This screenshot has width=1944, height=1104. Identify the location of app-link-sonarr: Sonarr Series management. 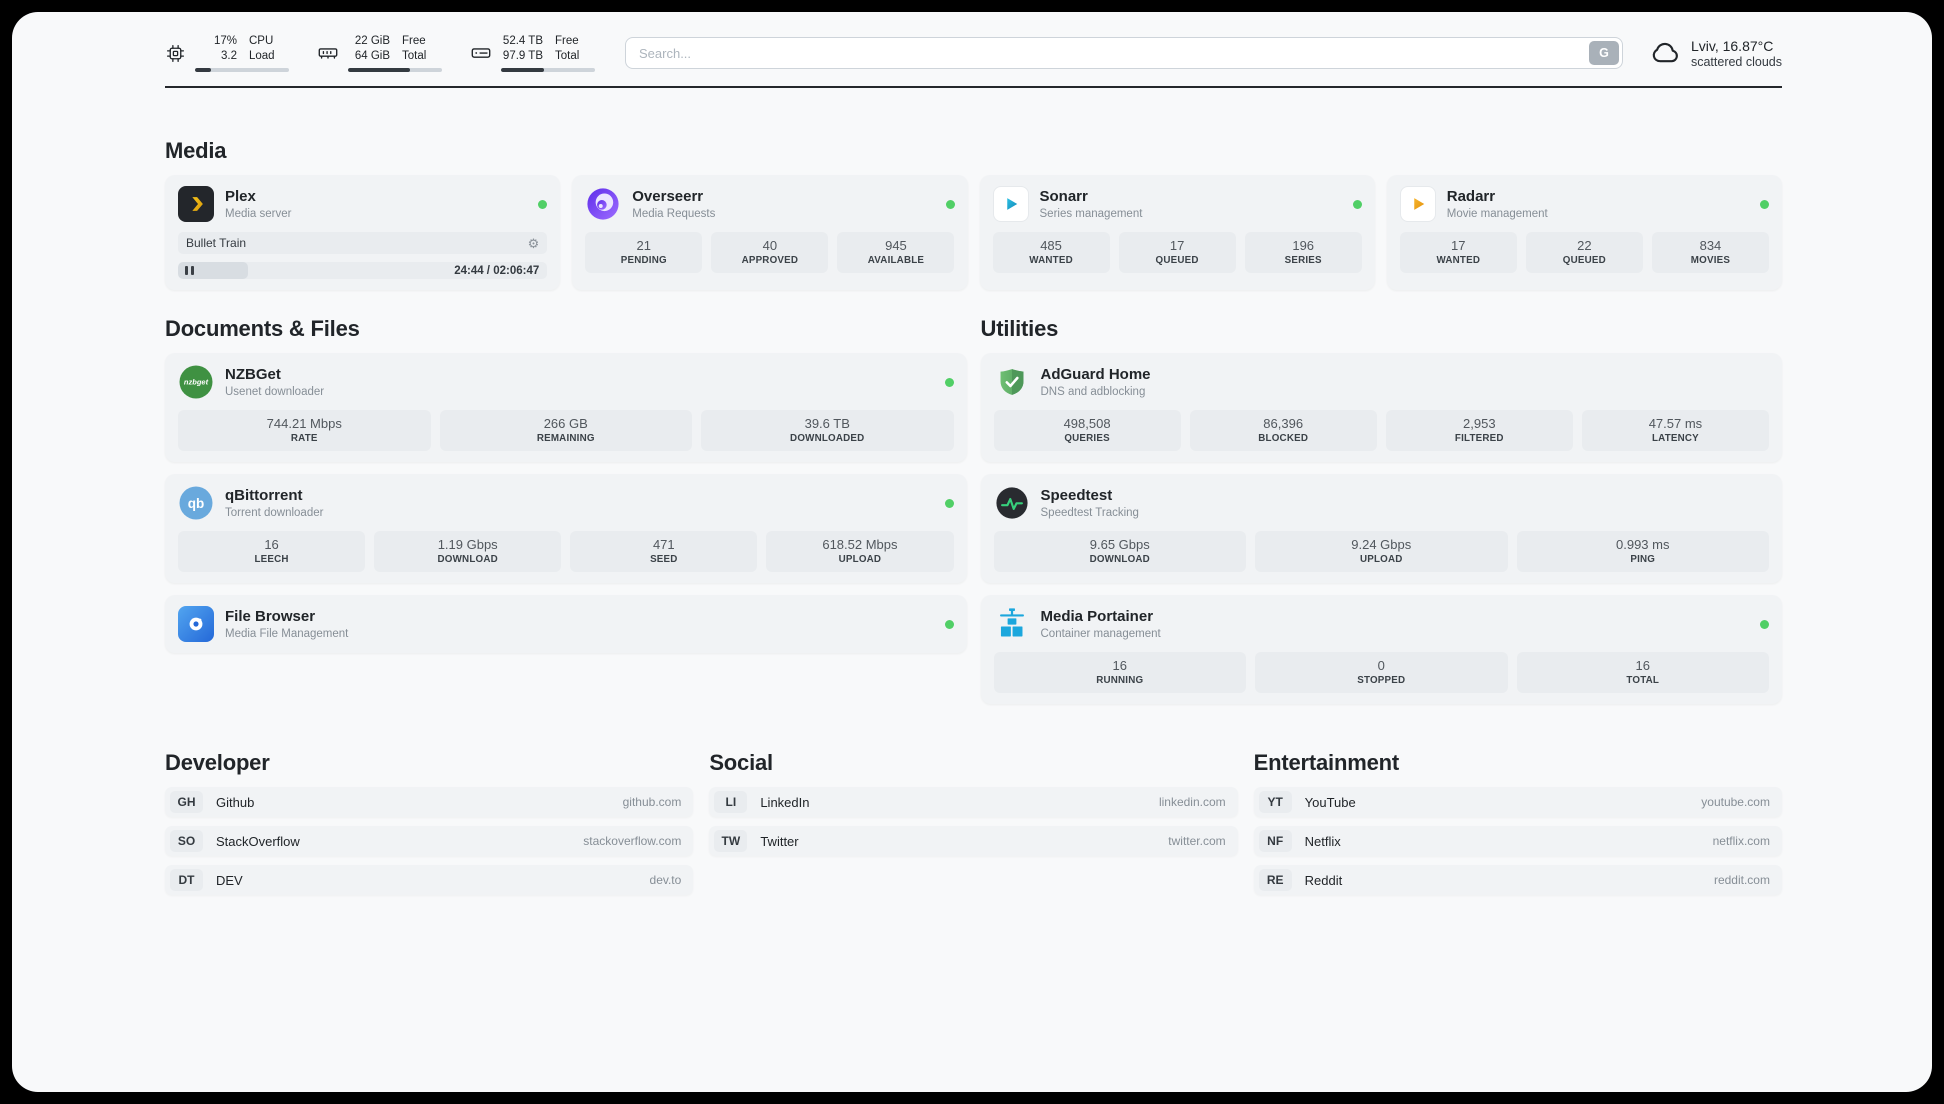
(1177, 204).